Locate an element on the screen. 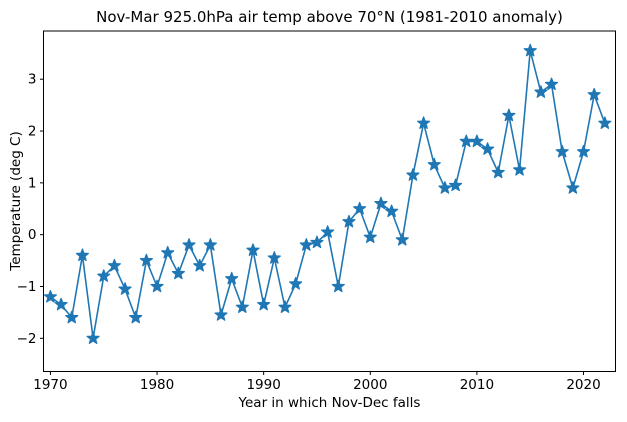  x-tick-label: 2000 is located at coordinates (370, 385).